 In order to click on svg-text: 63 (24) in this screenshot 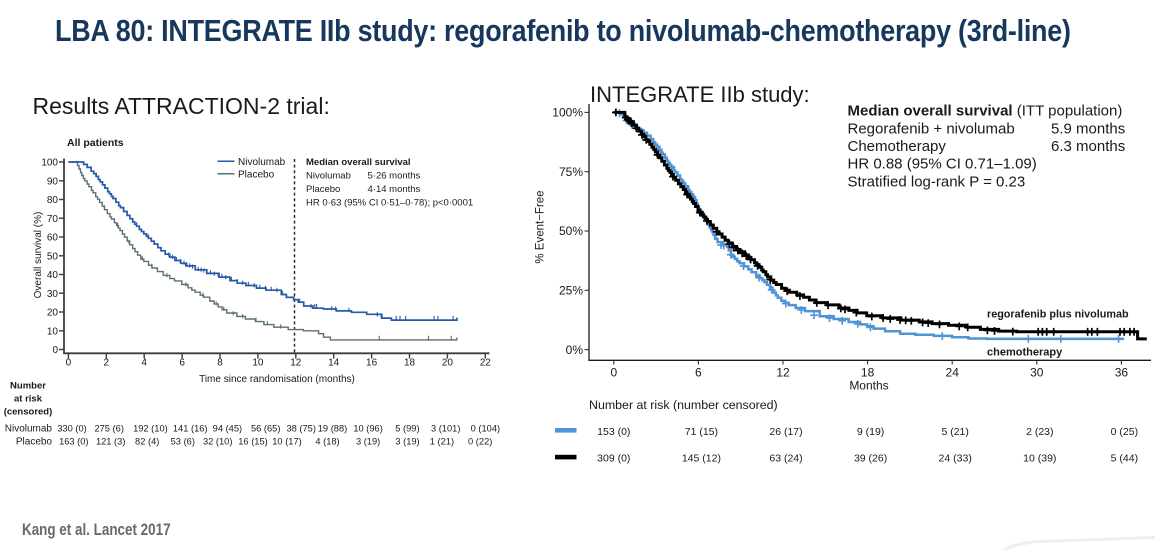, I will do `click(785, 458)`.